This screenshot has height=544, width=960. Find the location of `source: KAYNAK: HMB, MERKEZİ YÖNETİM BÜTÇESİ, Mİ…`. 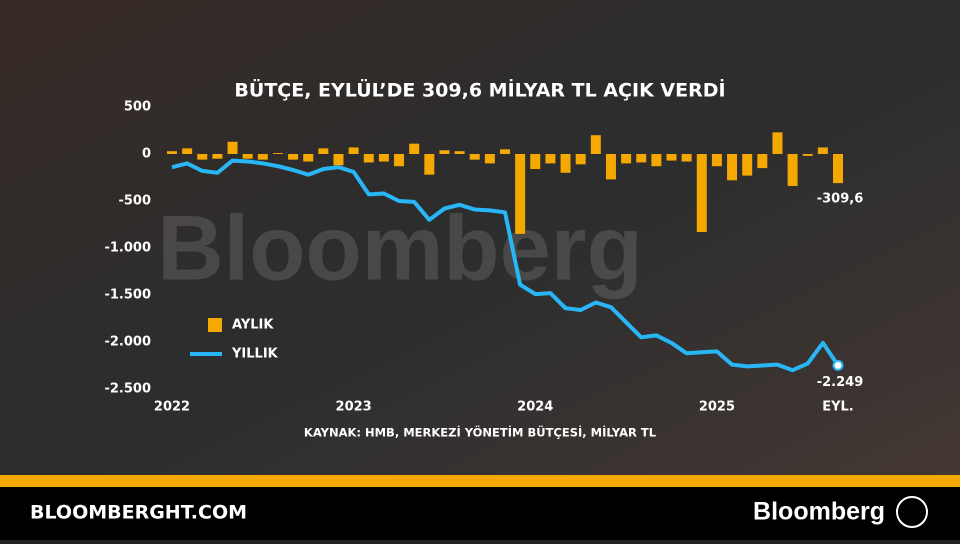

source: KAYNAK: HMB, MERKEZİ YÖNETİM BÜTÇESİ, Mİ… is located at coordinates (480, 432).